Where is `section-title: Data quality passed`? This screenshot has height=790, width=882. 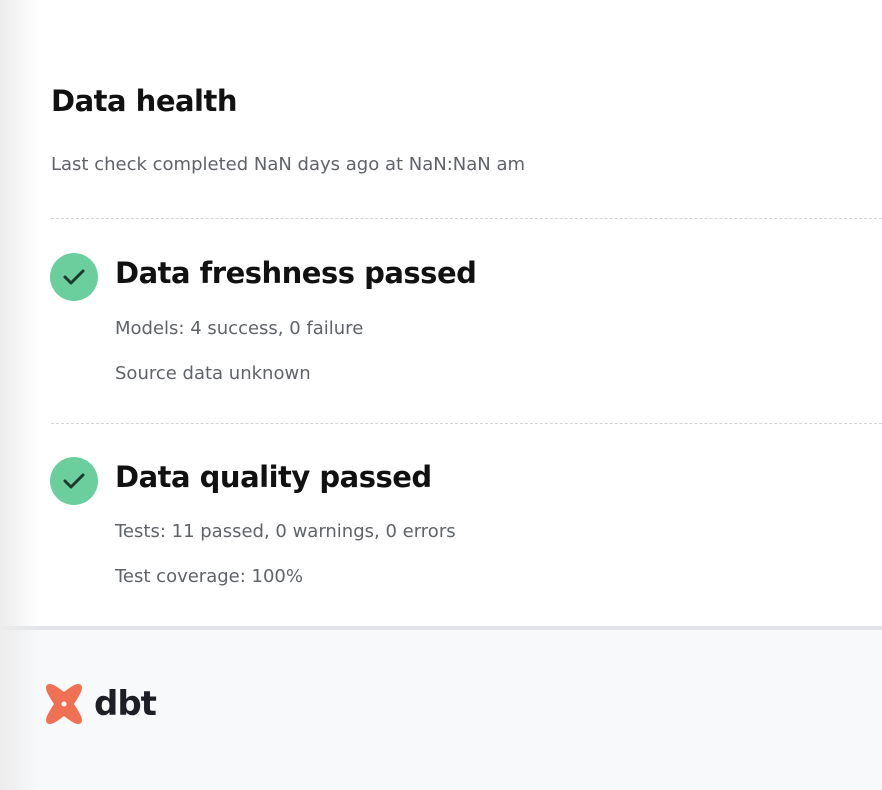 section-title: Data quality passed is located at coordinates (273, 477).